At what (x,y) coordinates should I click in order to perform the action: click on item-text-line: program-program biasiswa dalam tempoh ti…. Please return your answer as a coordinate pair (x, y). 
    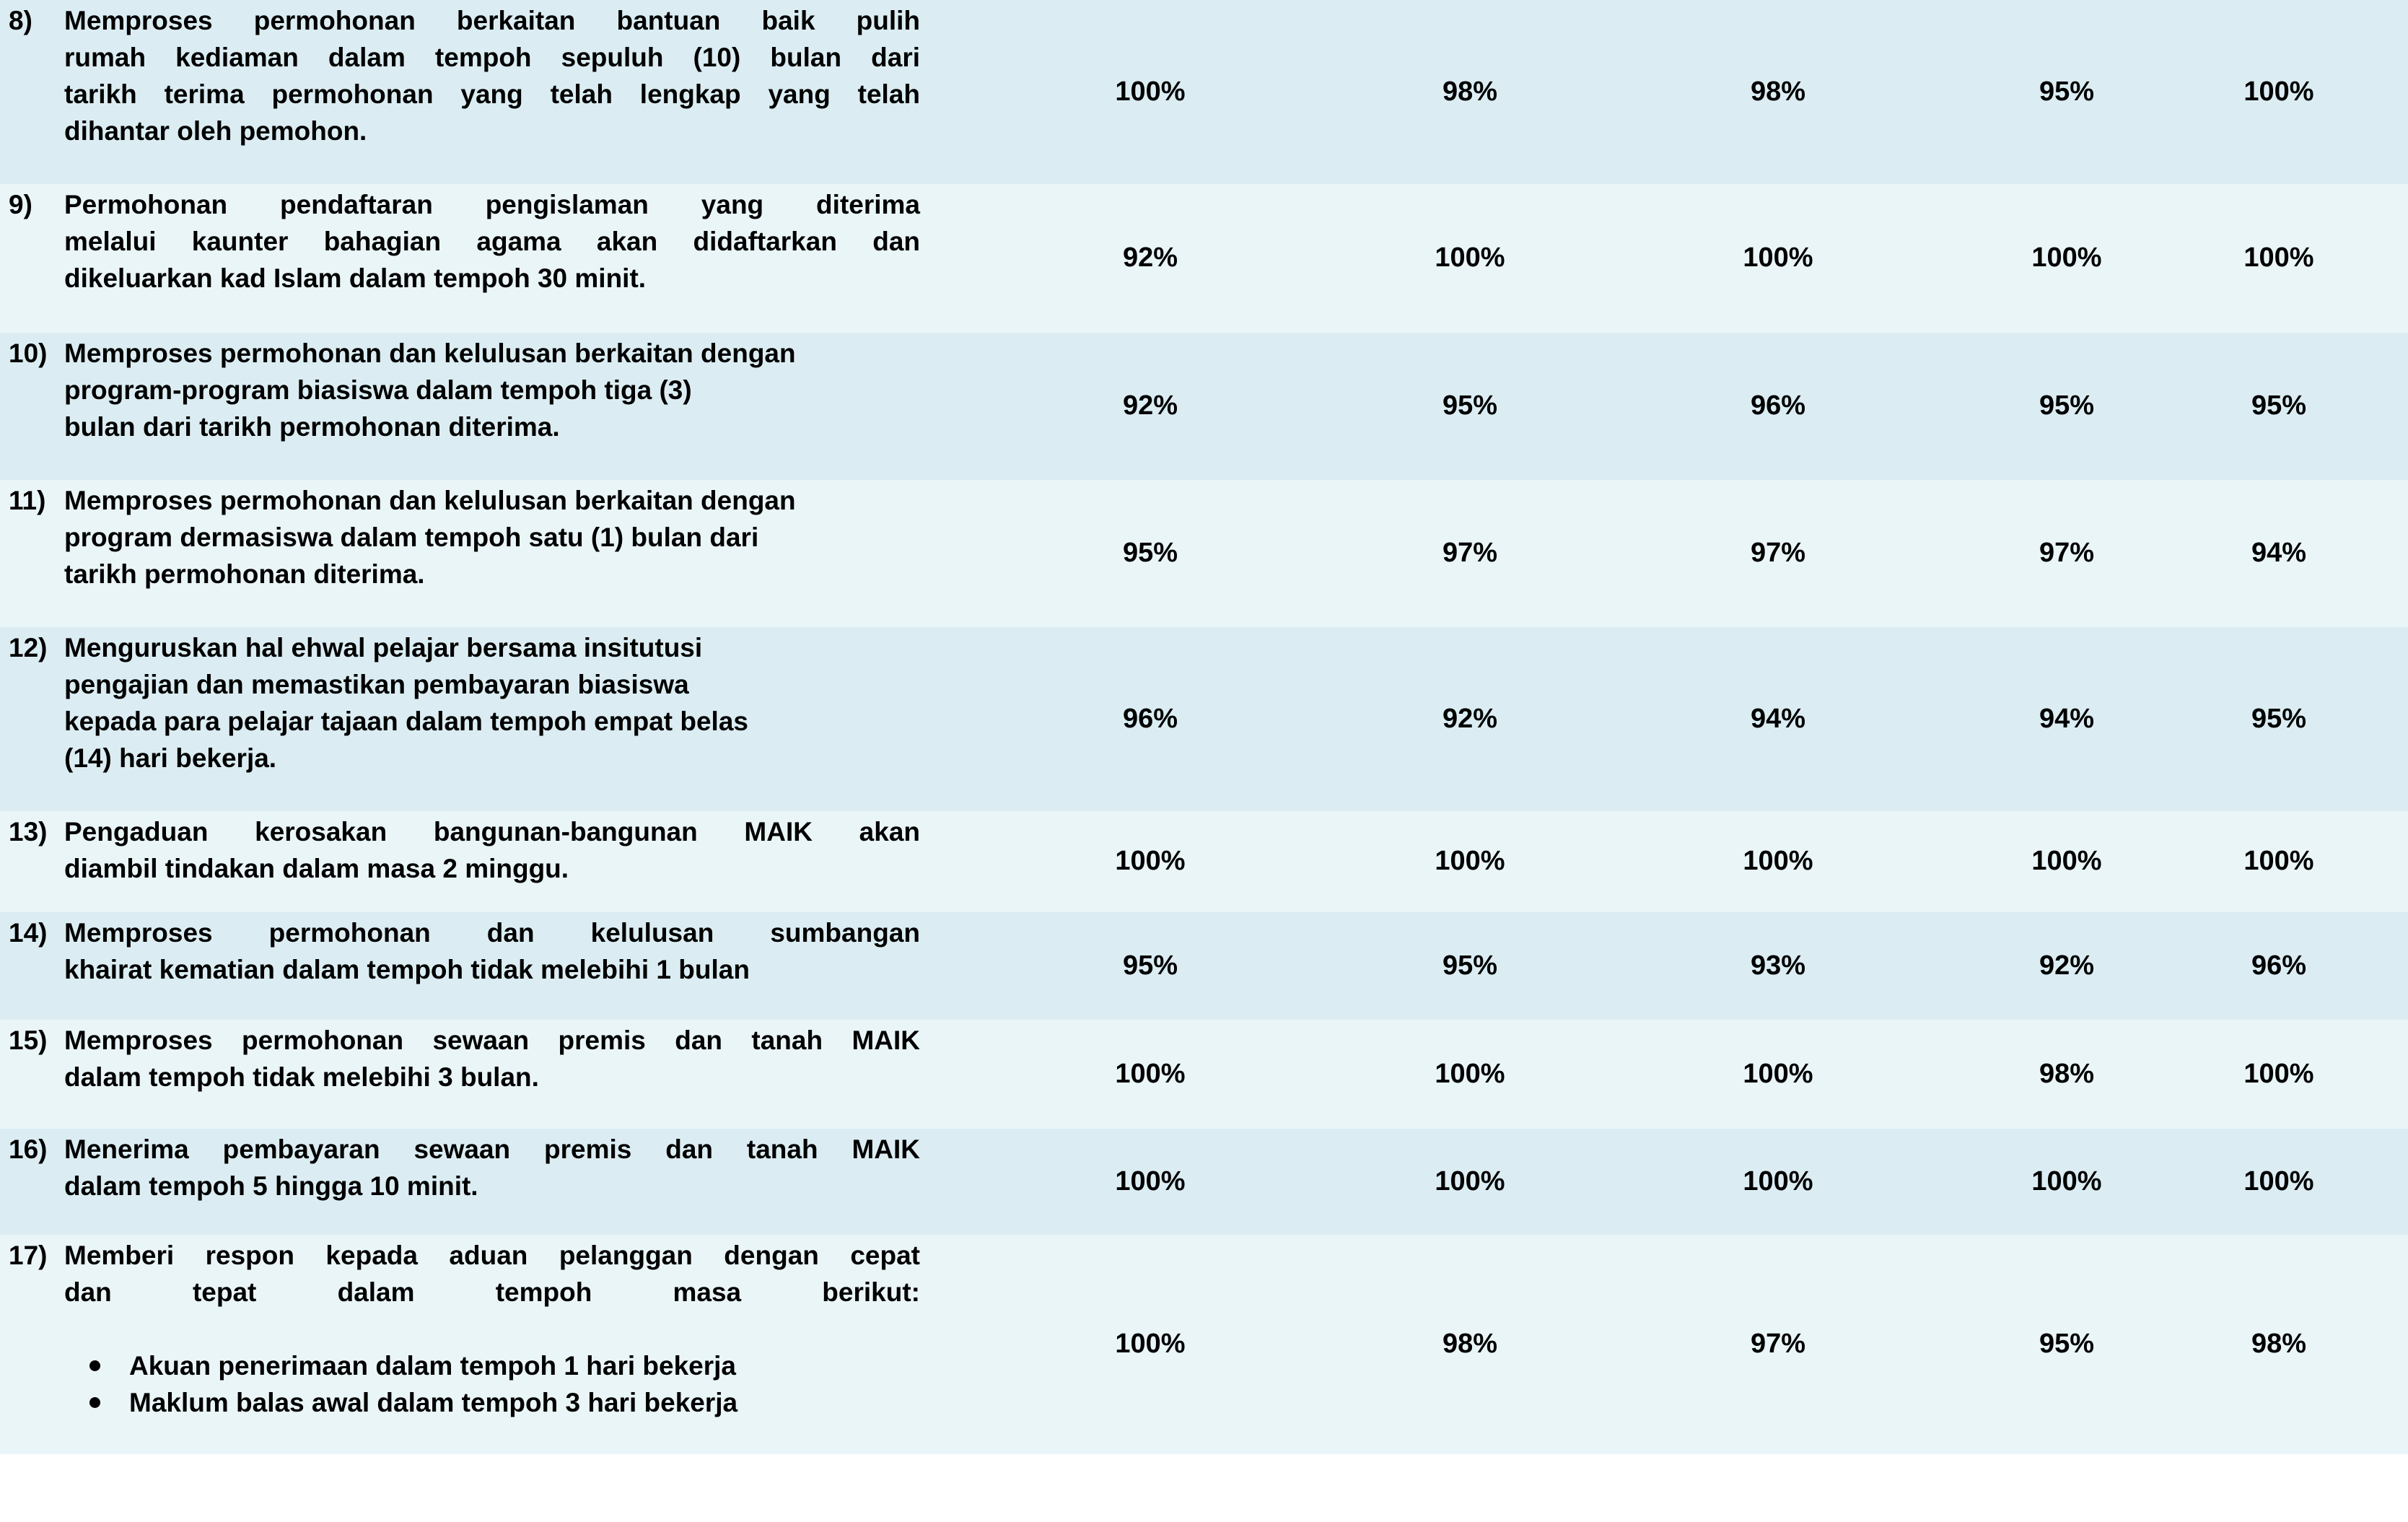
    Looking at the image, I should click on (378, 390).